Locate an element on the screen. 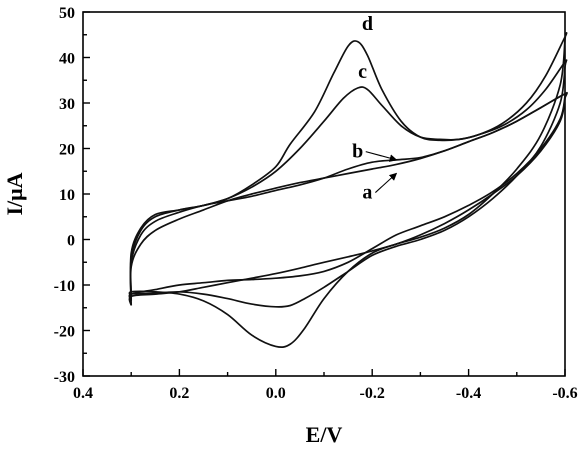 The image size is (580, 450). y-tick-label: 0 is located at coordinates (71, 241).